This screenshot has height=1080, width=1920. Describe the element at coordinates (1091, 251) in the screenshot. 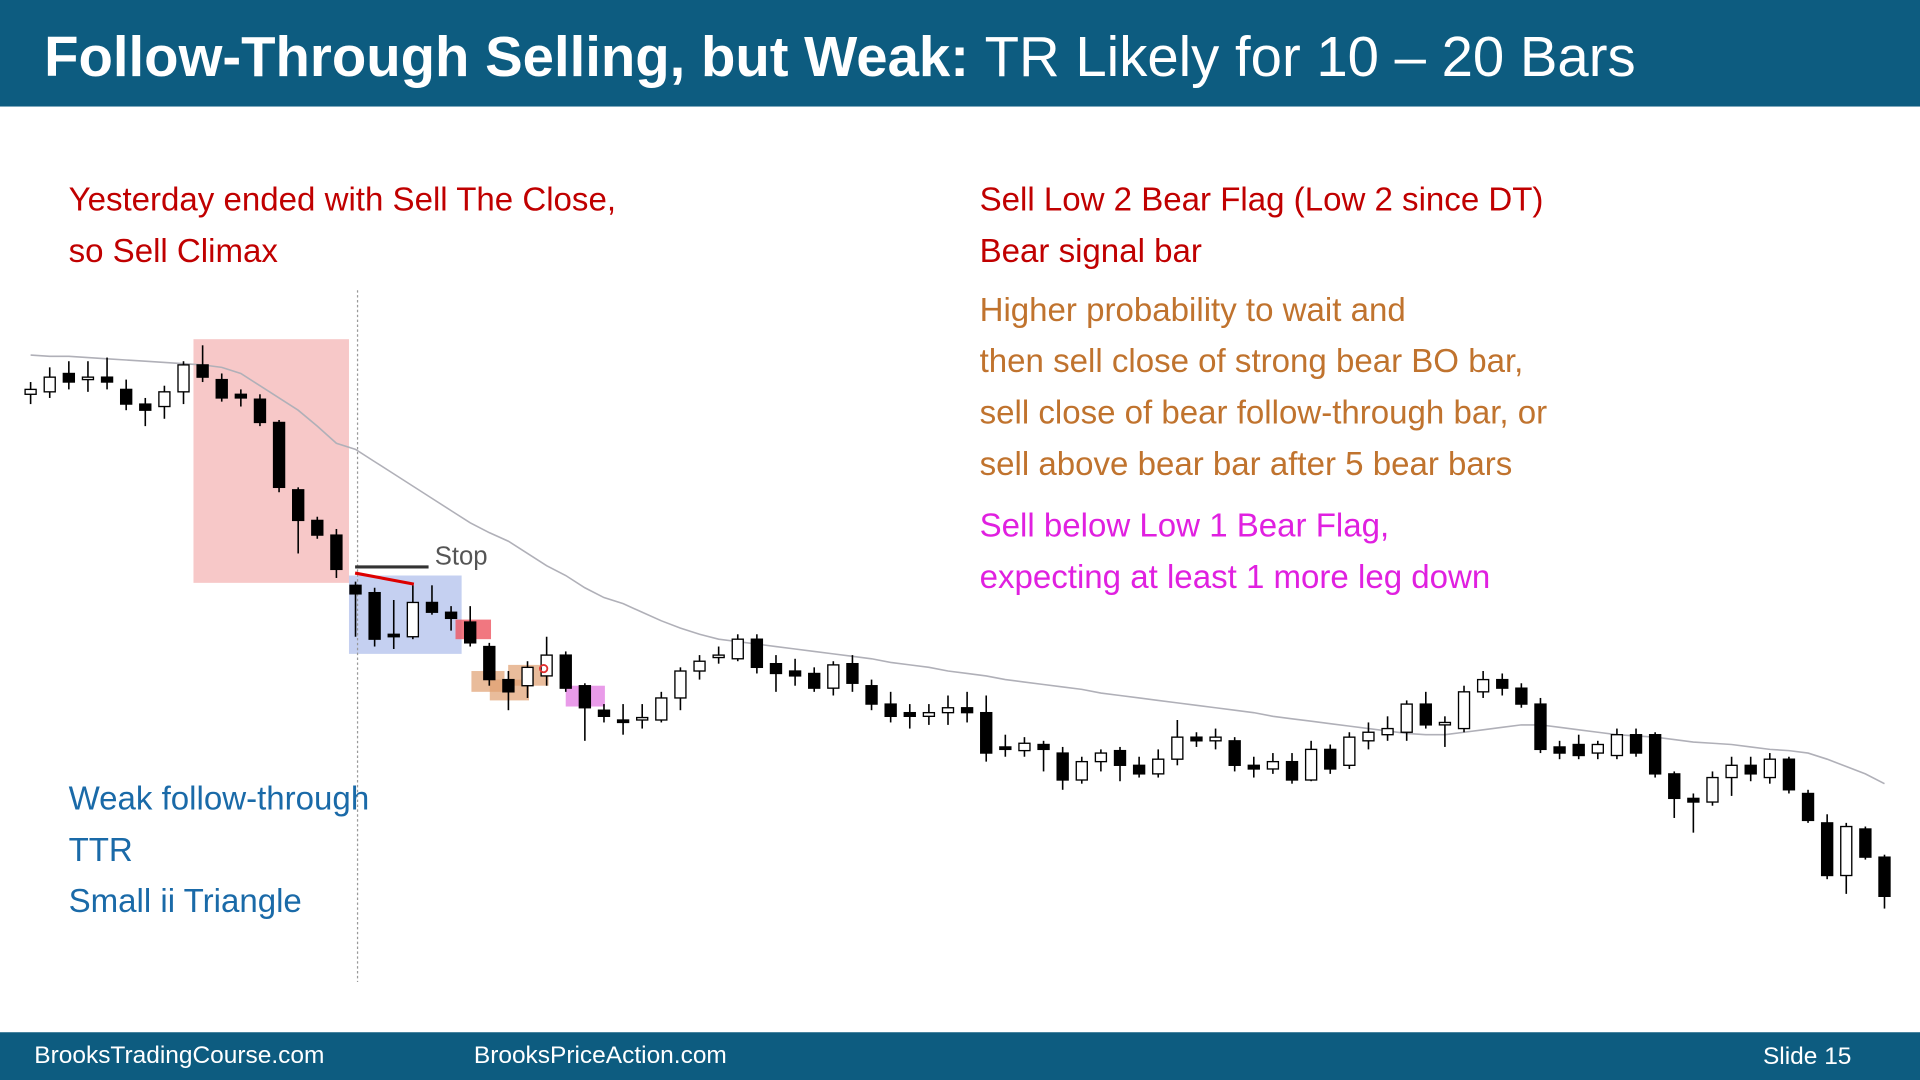

I see `annotation-line: Bear signal bar` at that location.